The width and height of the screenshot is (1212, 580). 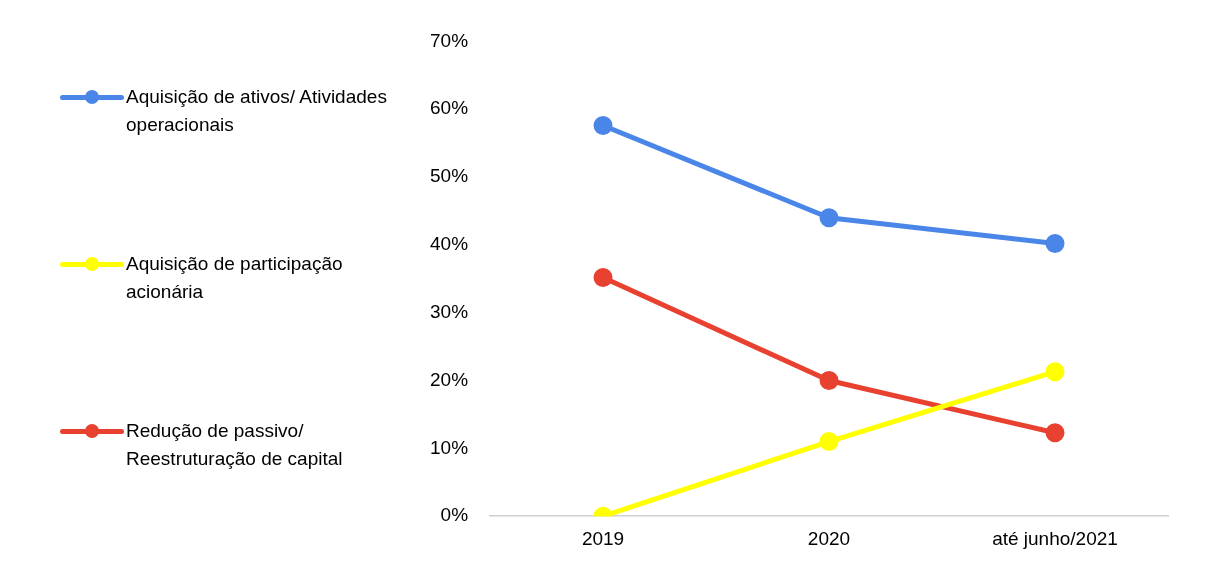 I want to click on y-tick-label: 10%, so click(x=449, y=447).